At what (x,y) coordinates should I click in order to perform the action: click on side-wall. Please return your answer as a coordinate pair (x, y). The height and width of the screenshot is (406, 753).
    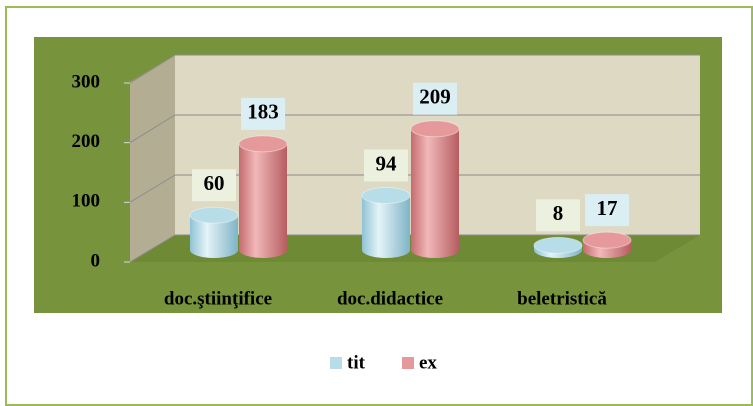
    Looking at the image, I should click on (152, 158).